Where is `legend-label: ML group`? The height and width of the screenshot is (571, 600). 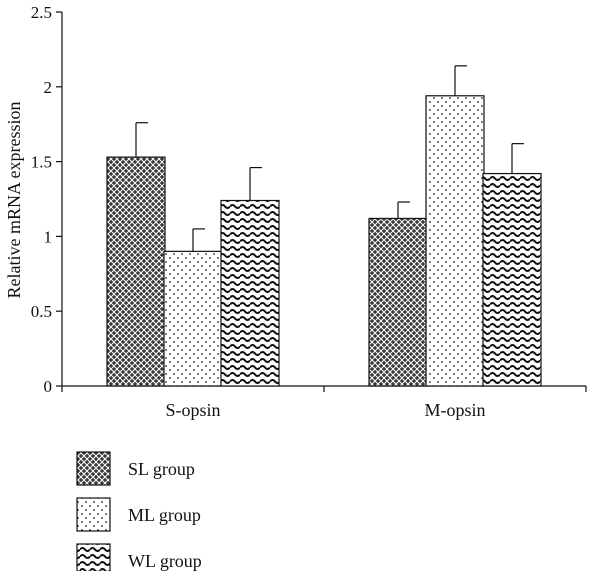 legend-label: ML group is located at coordinates (164, 515).